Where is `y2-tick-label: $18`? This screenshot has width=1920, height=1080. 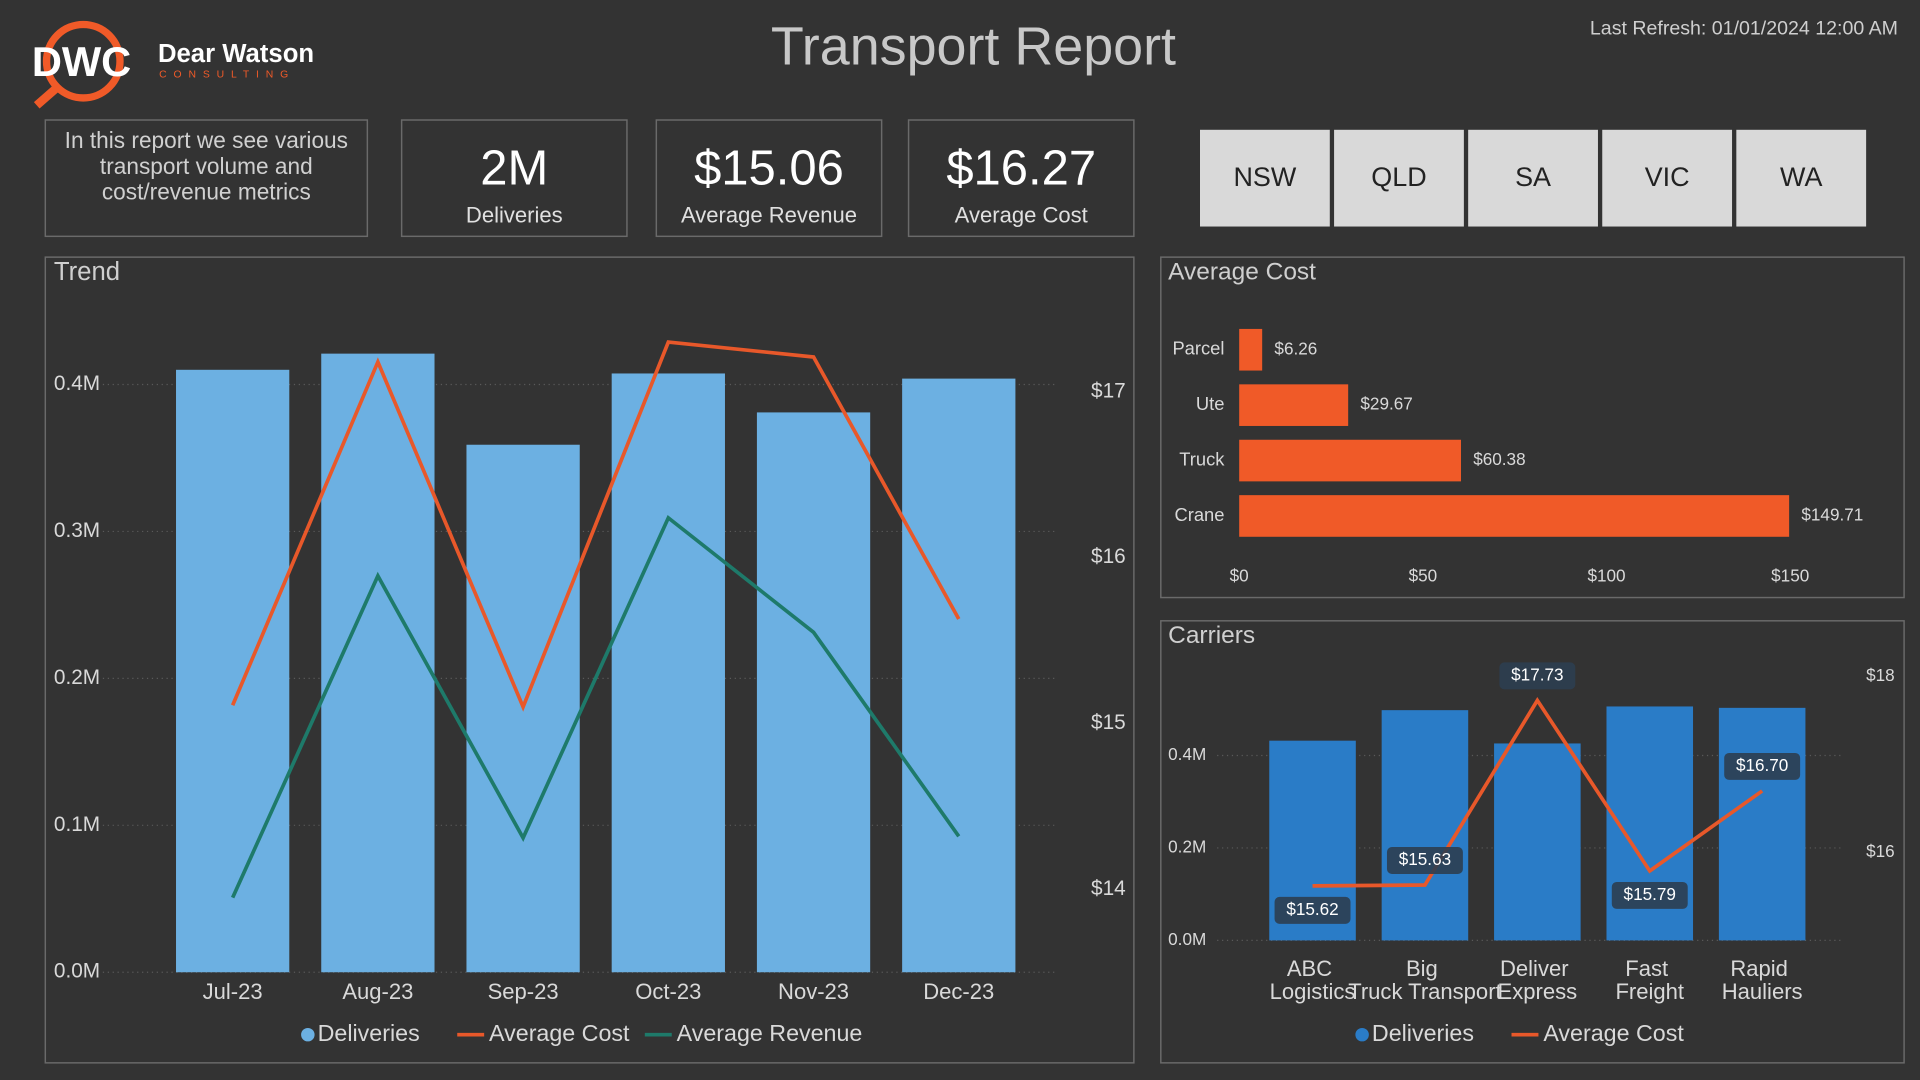 y2-tick-label: $18 is located at coordinates (1880, 675).